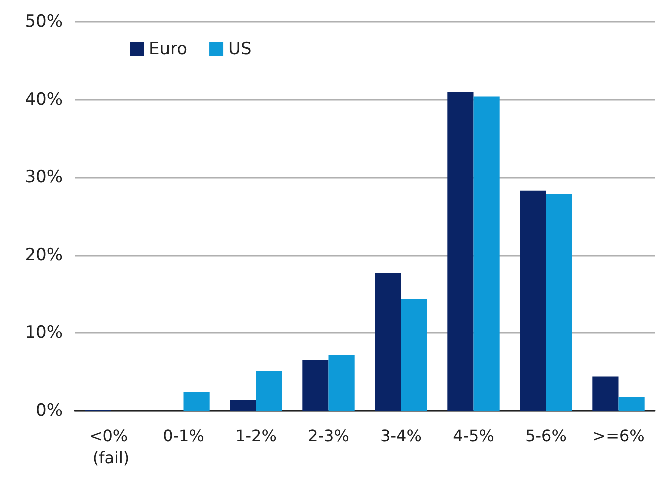 The image size is (661, 480). I want to click on y-tick-label: 20%, so click(44, 255).